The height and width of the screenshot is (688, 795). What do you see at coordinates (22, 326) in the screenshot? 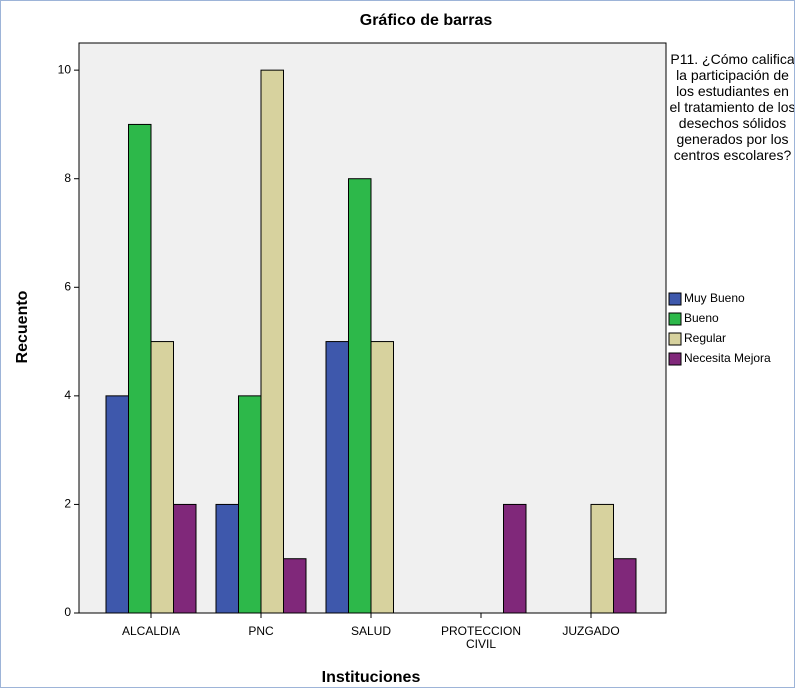
I see `y-axis-label: Recuento` at bounding box center [22, 326].